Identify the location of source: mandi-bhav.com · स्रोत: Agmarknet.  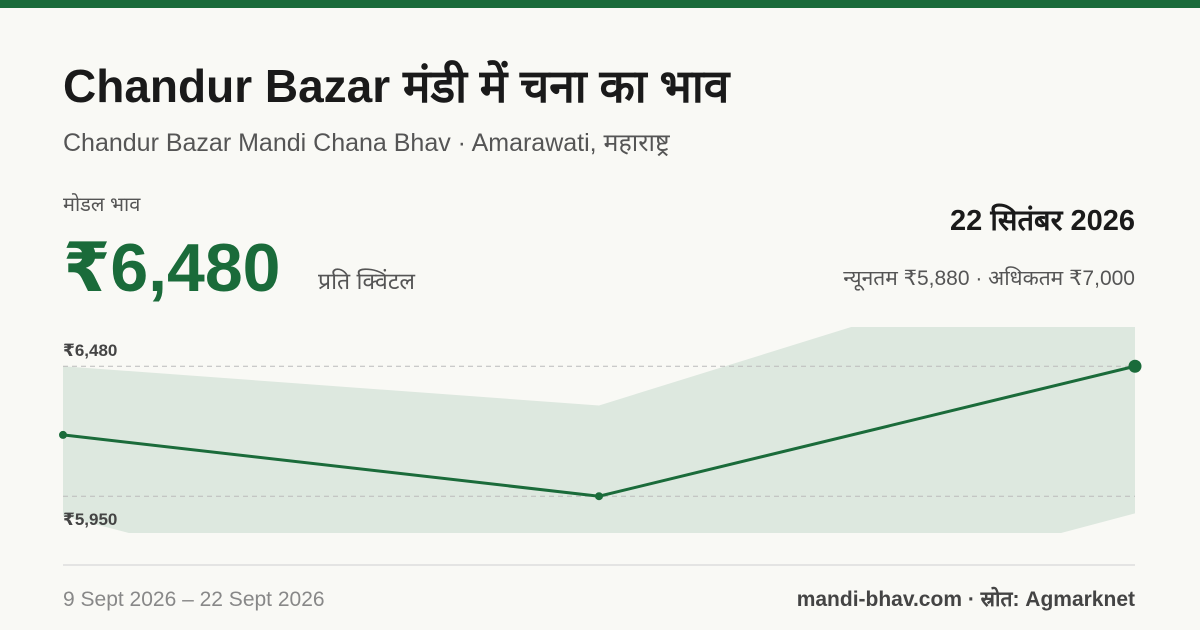
(966, 598).